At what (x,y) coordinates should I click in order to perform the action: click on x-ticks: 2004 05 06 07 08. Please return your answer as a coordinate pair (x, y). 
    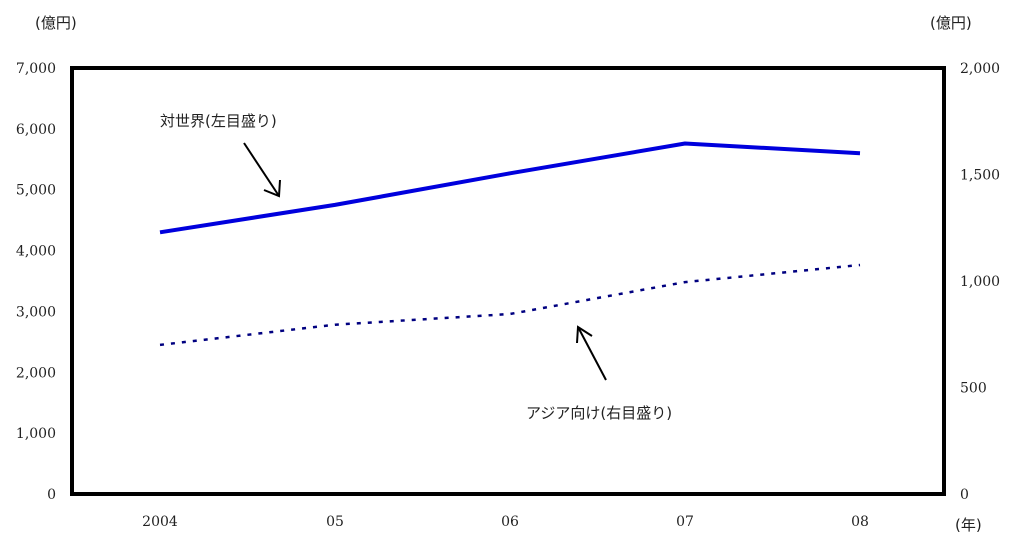
    Looking at the image, I should click on (505, 522).